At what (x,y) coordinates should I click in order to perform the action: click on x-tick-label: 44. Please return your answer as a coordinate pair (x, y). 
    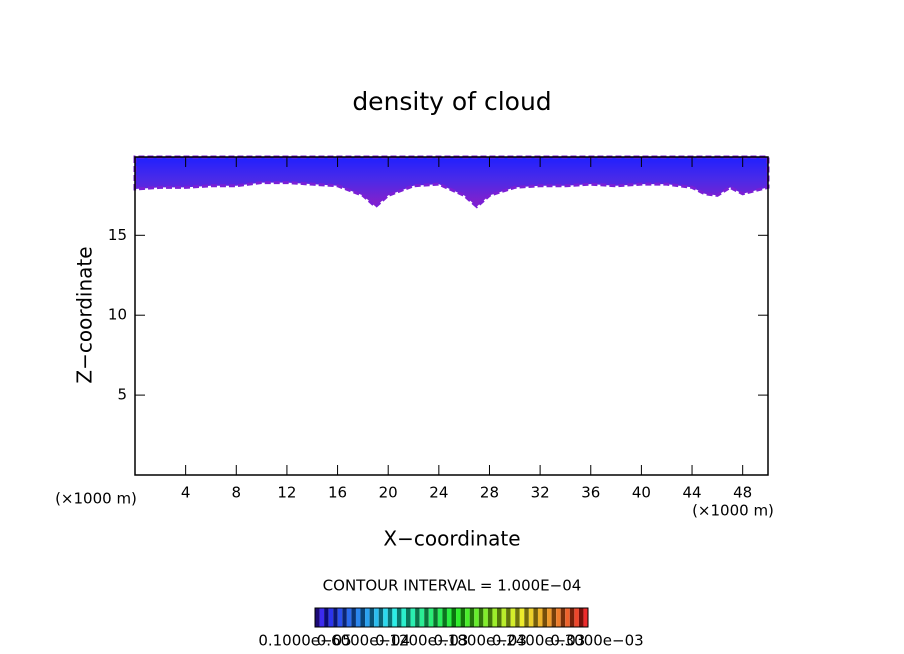
    Looking at the image, I should click on (691, 493).